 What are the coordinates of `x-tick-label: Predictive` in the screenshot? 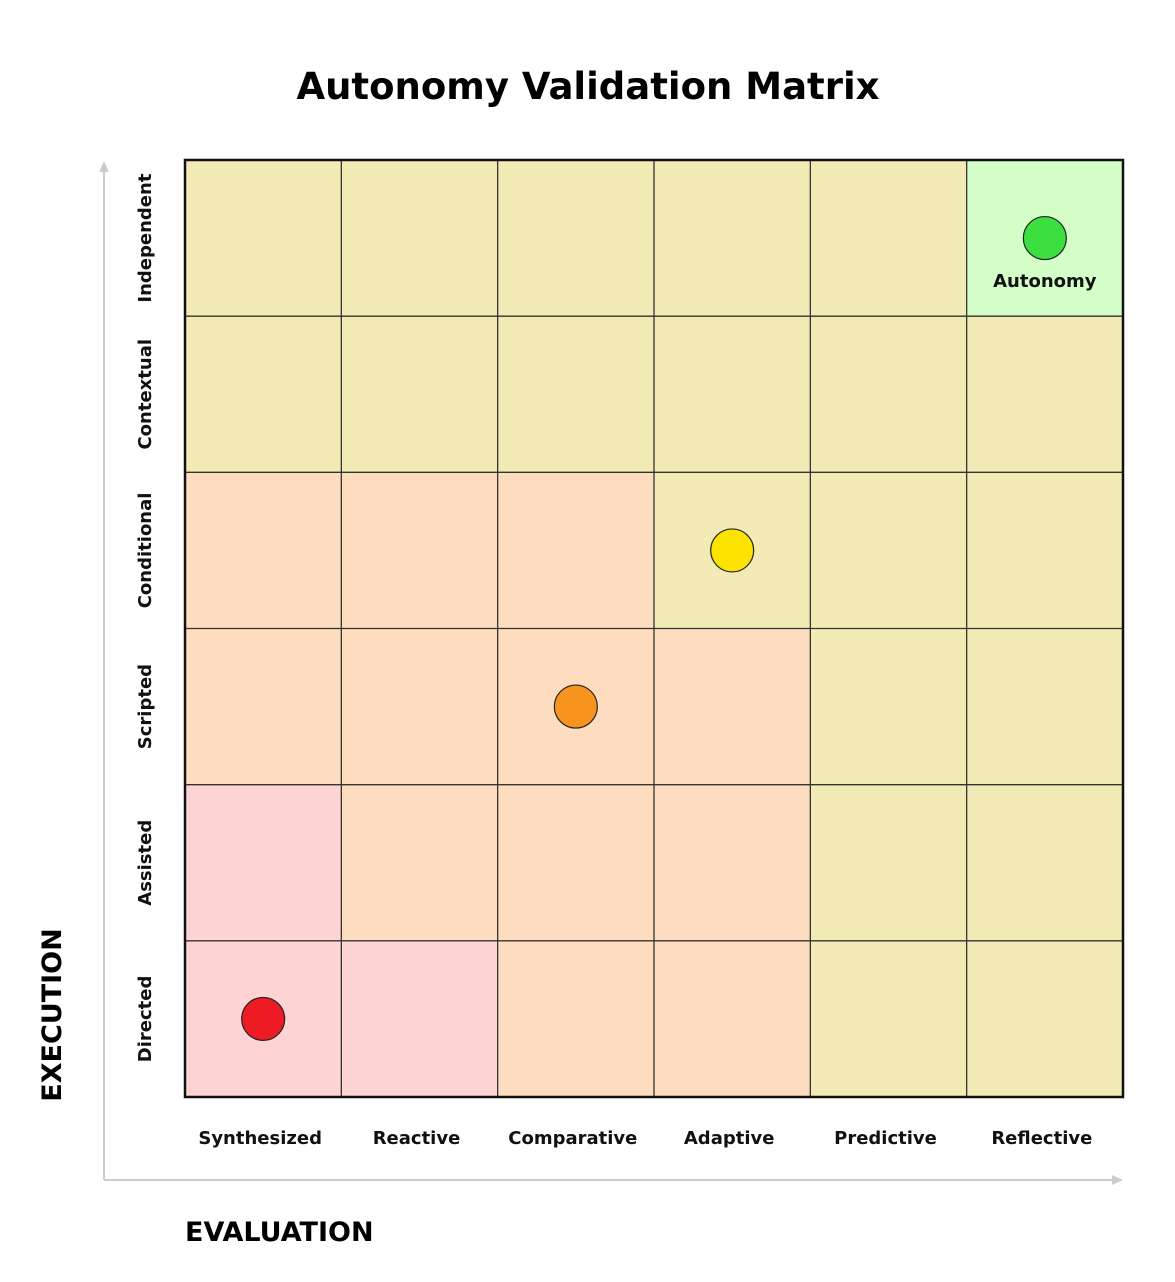 It's located at (885, 1138).